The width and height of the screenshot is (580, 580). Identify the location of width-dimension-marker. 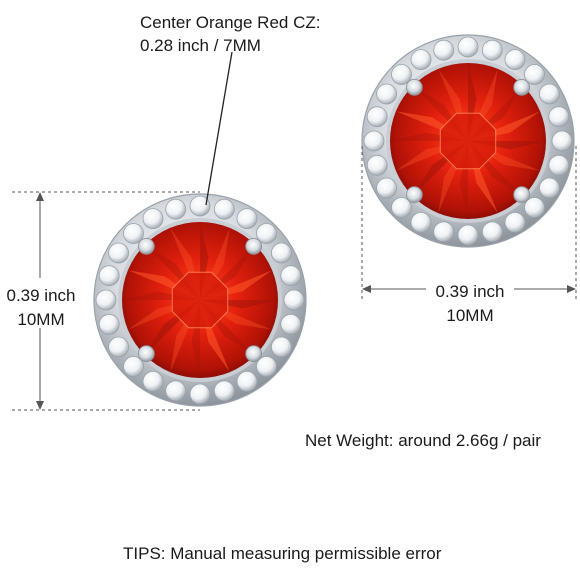
(469, 223).